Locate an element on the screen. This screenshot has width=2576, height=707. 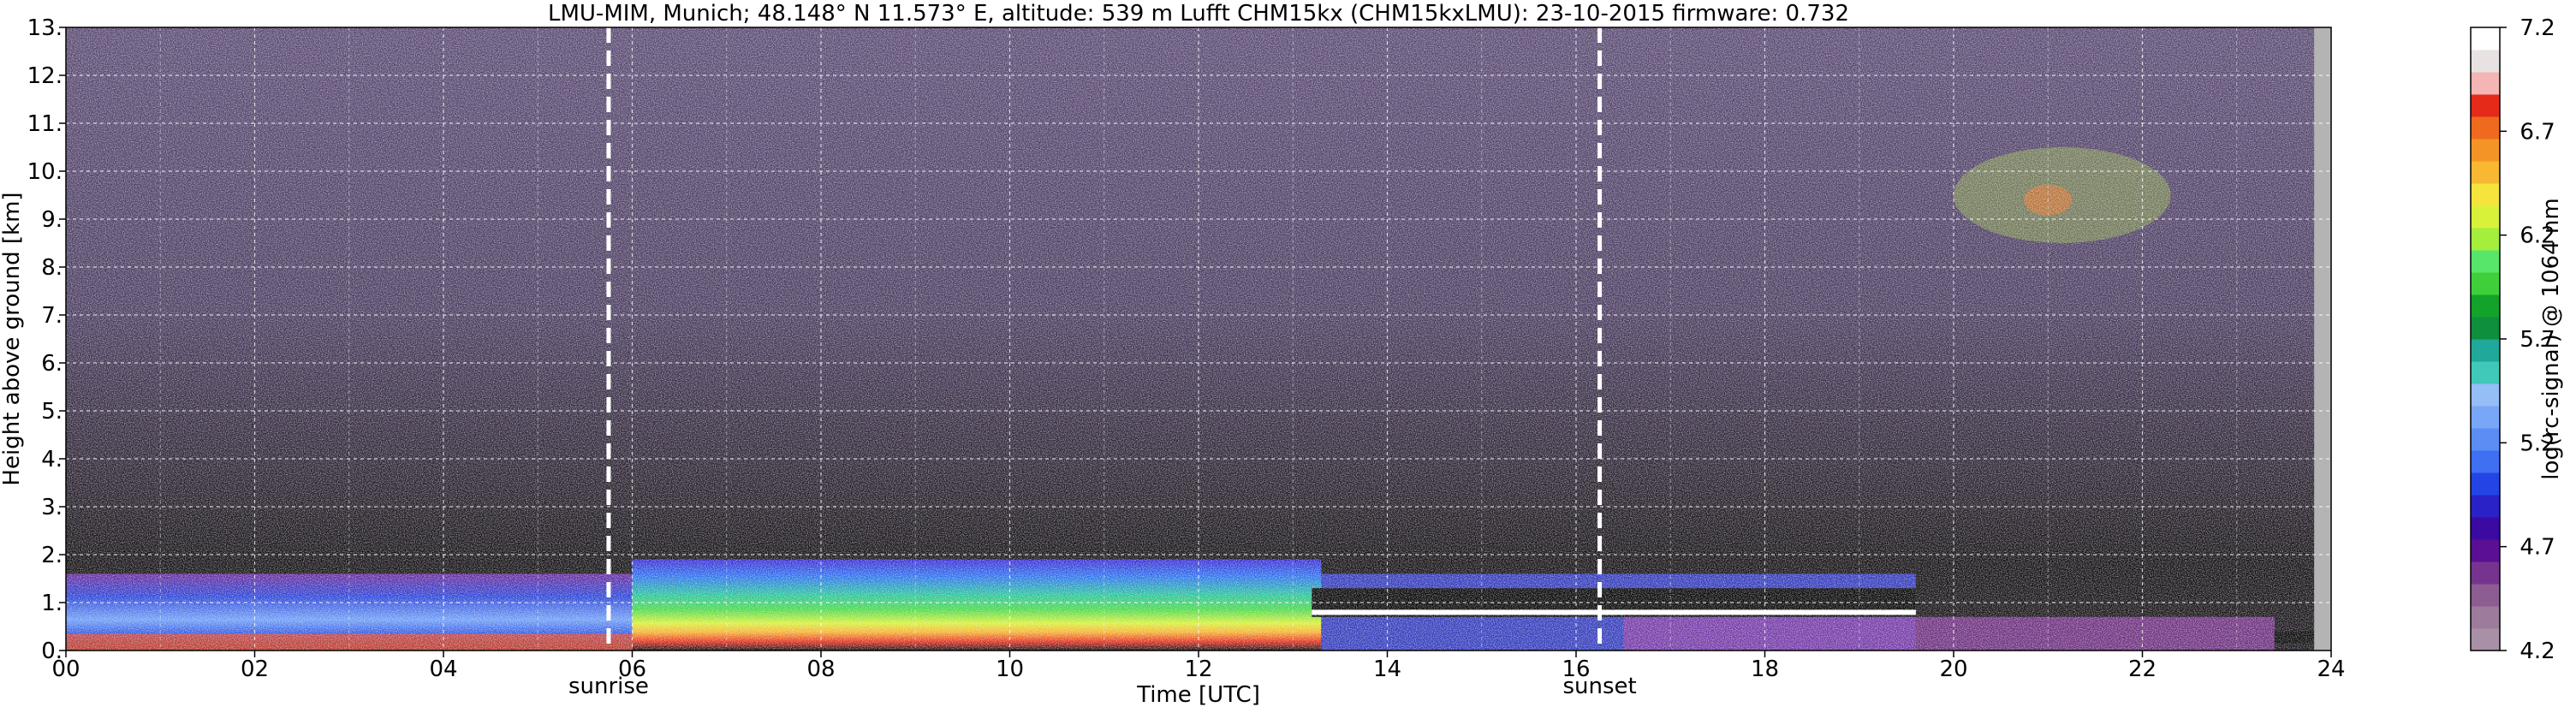
x-tick-label: 08 is located at coordinates (821, 669).